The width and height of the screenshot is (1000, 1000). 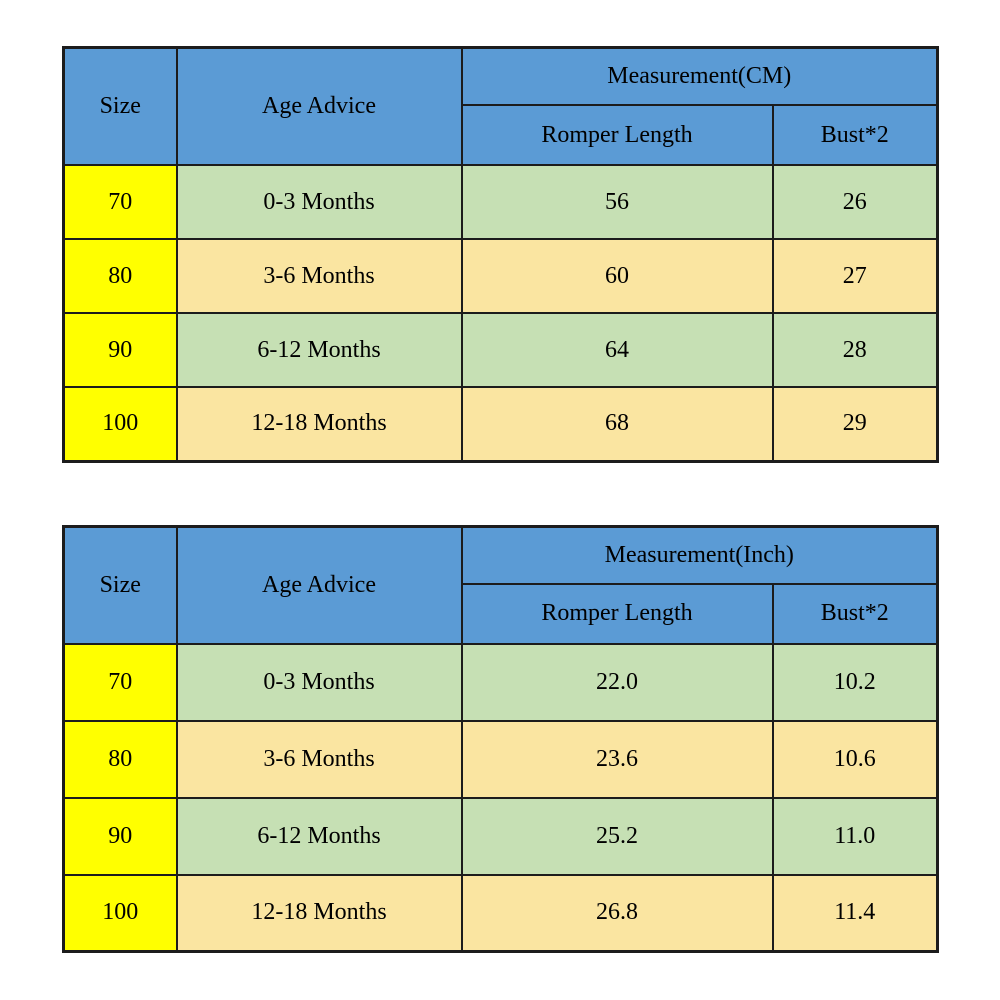 I want to click on bust-cell: 26, so click(x=855, y=202).